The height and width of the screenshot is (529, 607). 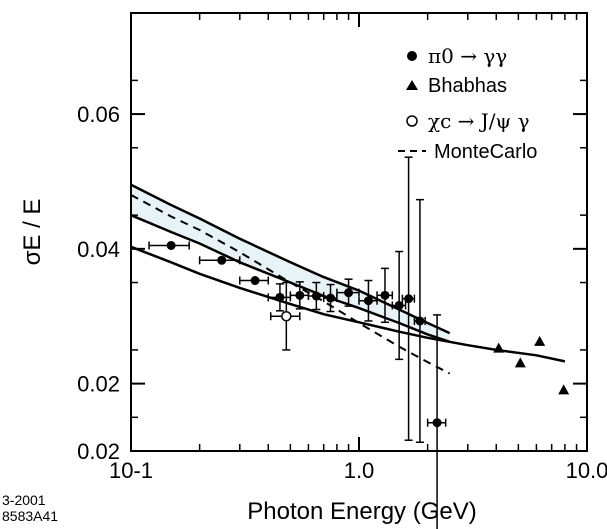 I want to click on fit-band-lower-line, so click(x=290, y=278).